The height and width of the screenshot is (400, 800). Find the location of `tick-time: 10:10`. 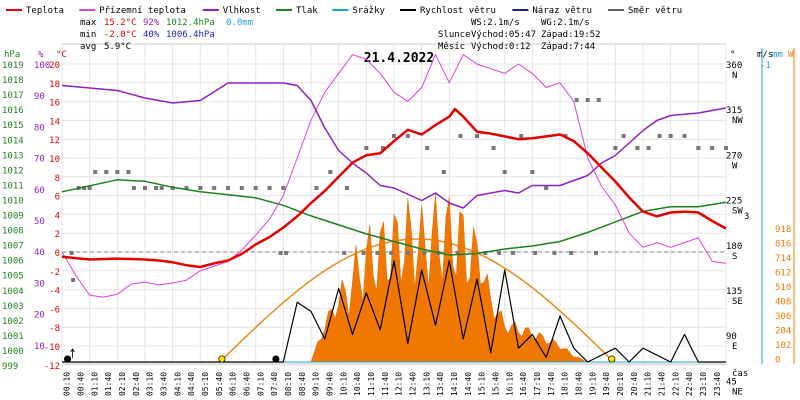

tick-time: 10:10 is located at coordinates (343, 384).